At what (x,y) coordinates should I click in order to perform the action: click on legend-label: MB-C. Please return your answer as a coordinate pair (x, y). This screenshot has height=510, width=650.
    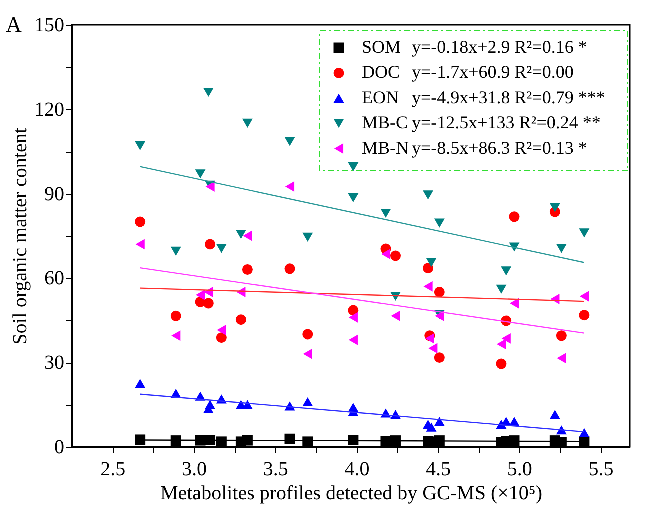
    Looking at the image, I should click on (385, 122).